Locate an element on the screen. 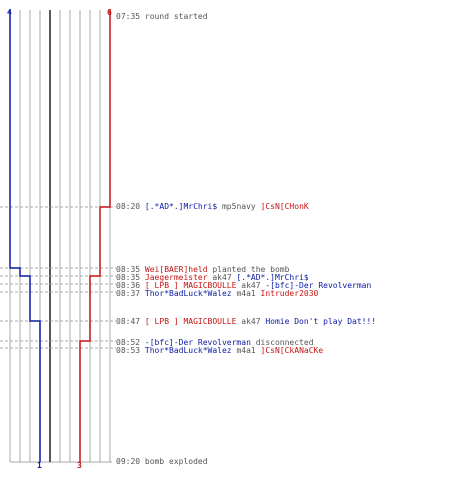 The height and width of the screenshot is (500, 450). event-time: 07:35 is located at coordinates (128, 16).